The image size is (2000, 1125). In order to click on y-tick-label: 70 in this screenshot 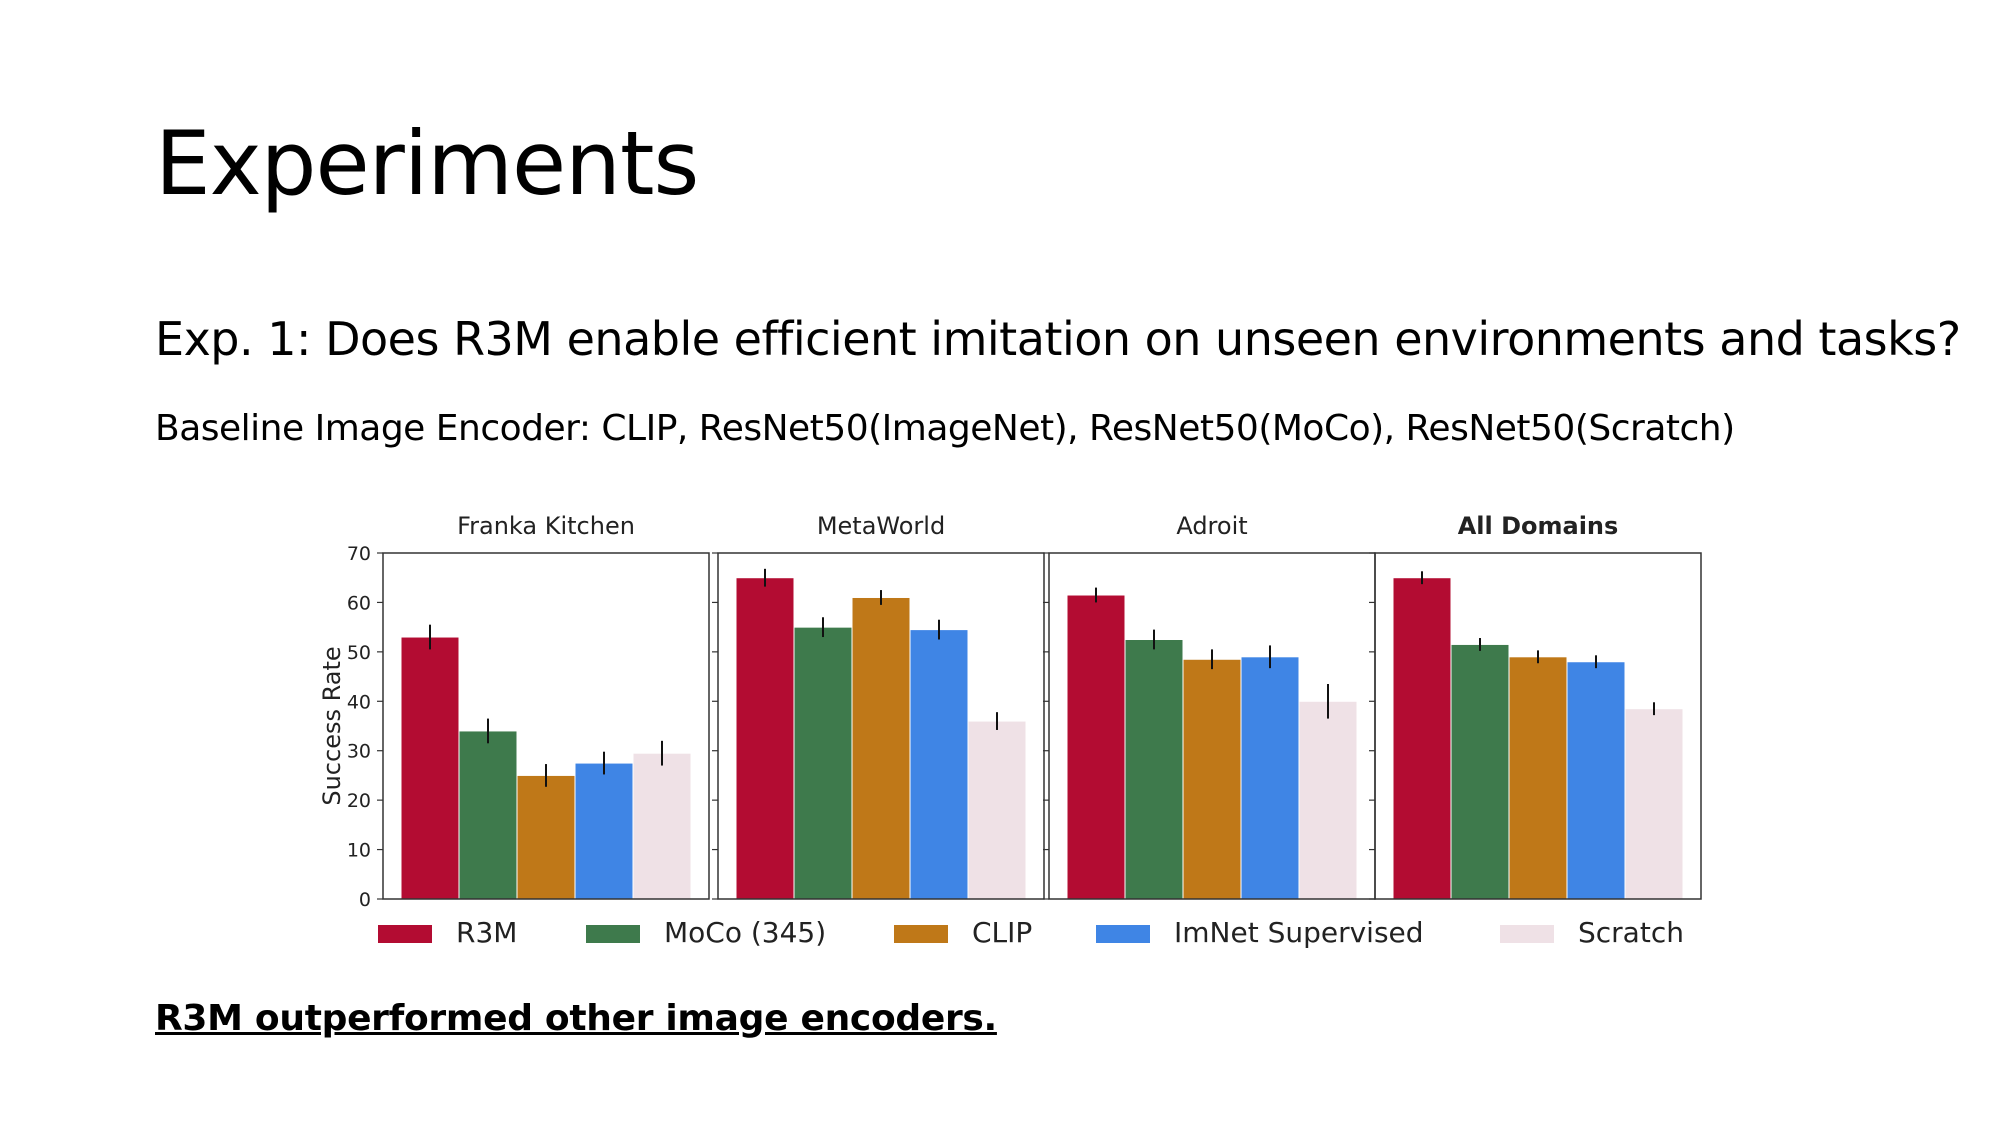, I will do `click(359, 554)`.